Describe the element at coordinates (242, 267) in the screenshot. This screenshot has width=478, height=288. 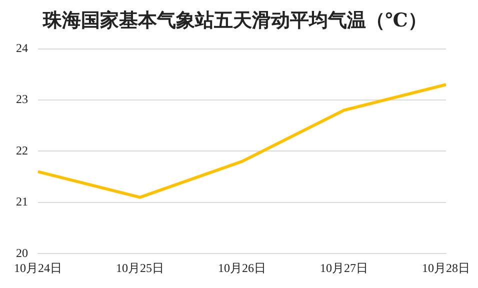
I see `x-tick-label: 10月26日` at that location.